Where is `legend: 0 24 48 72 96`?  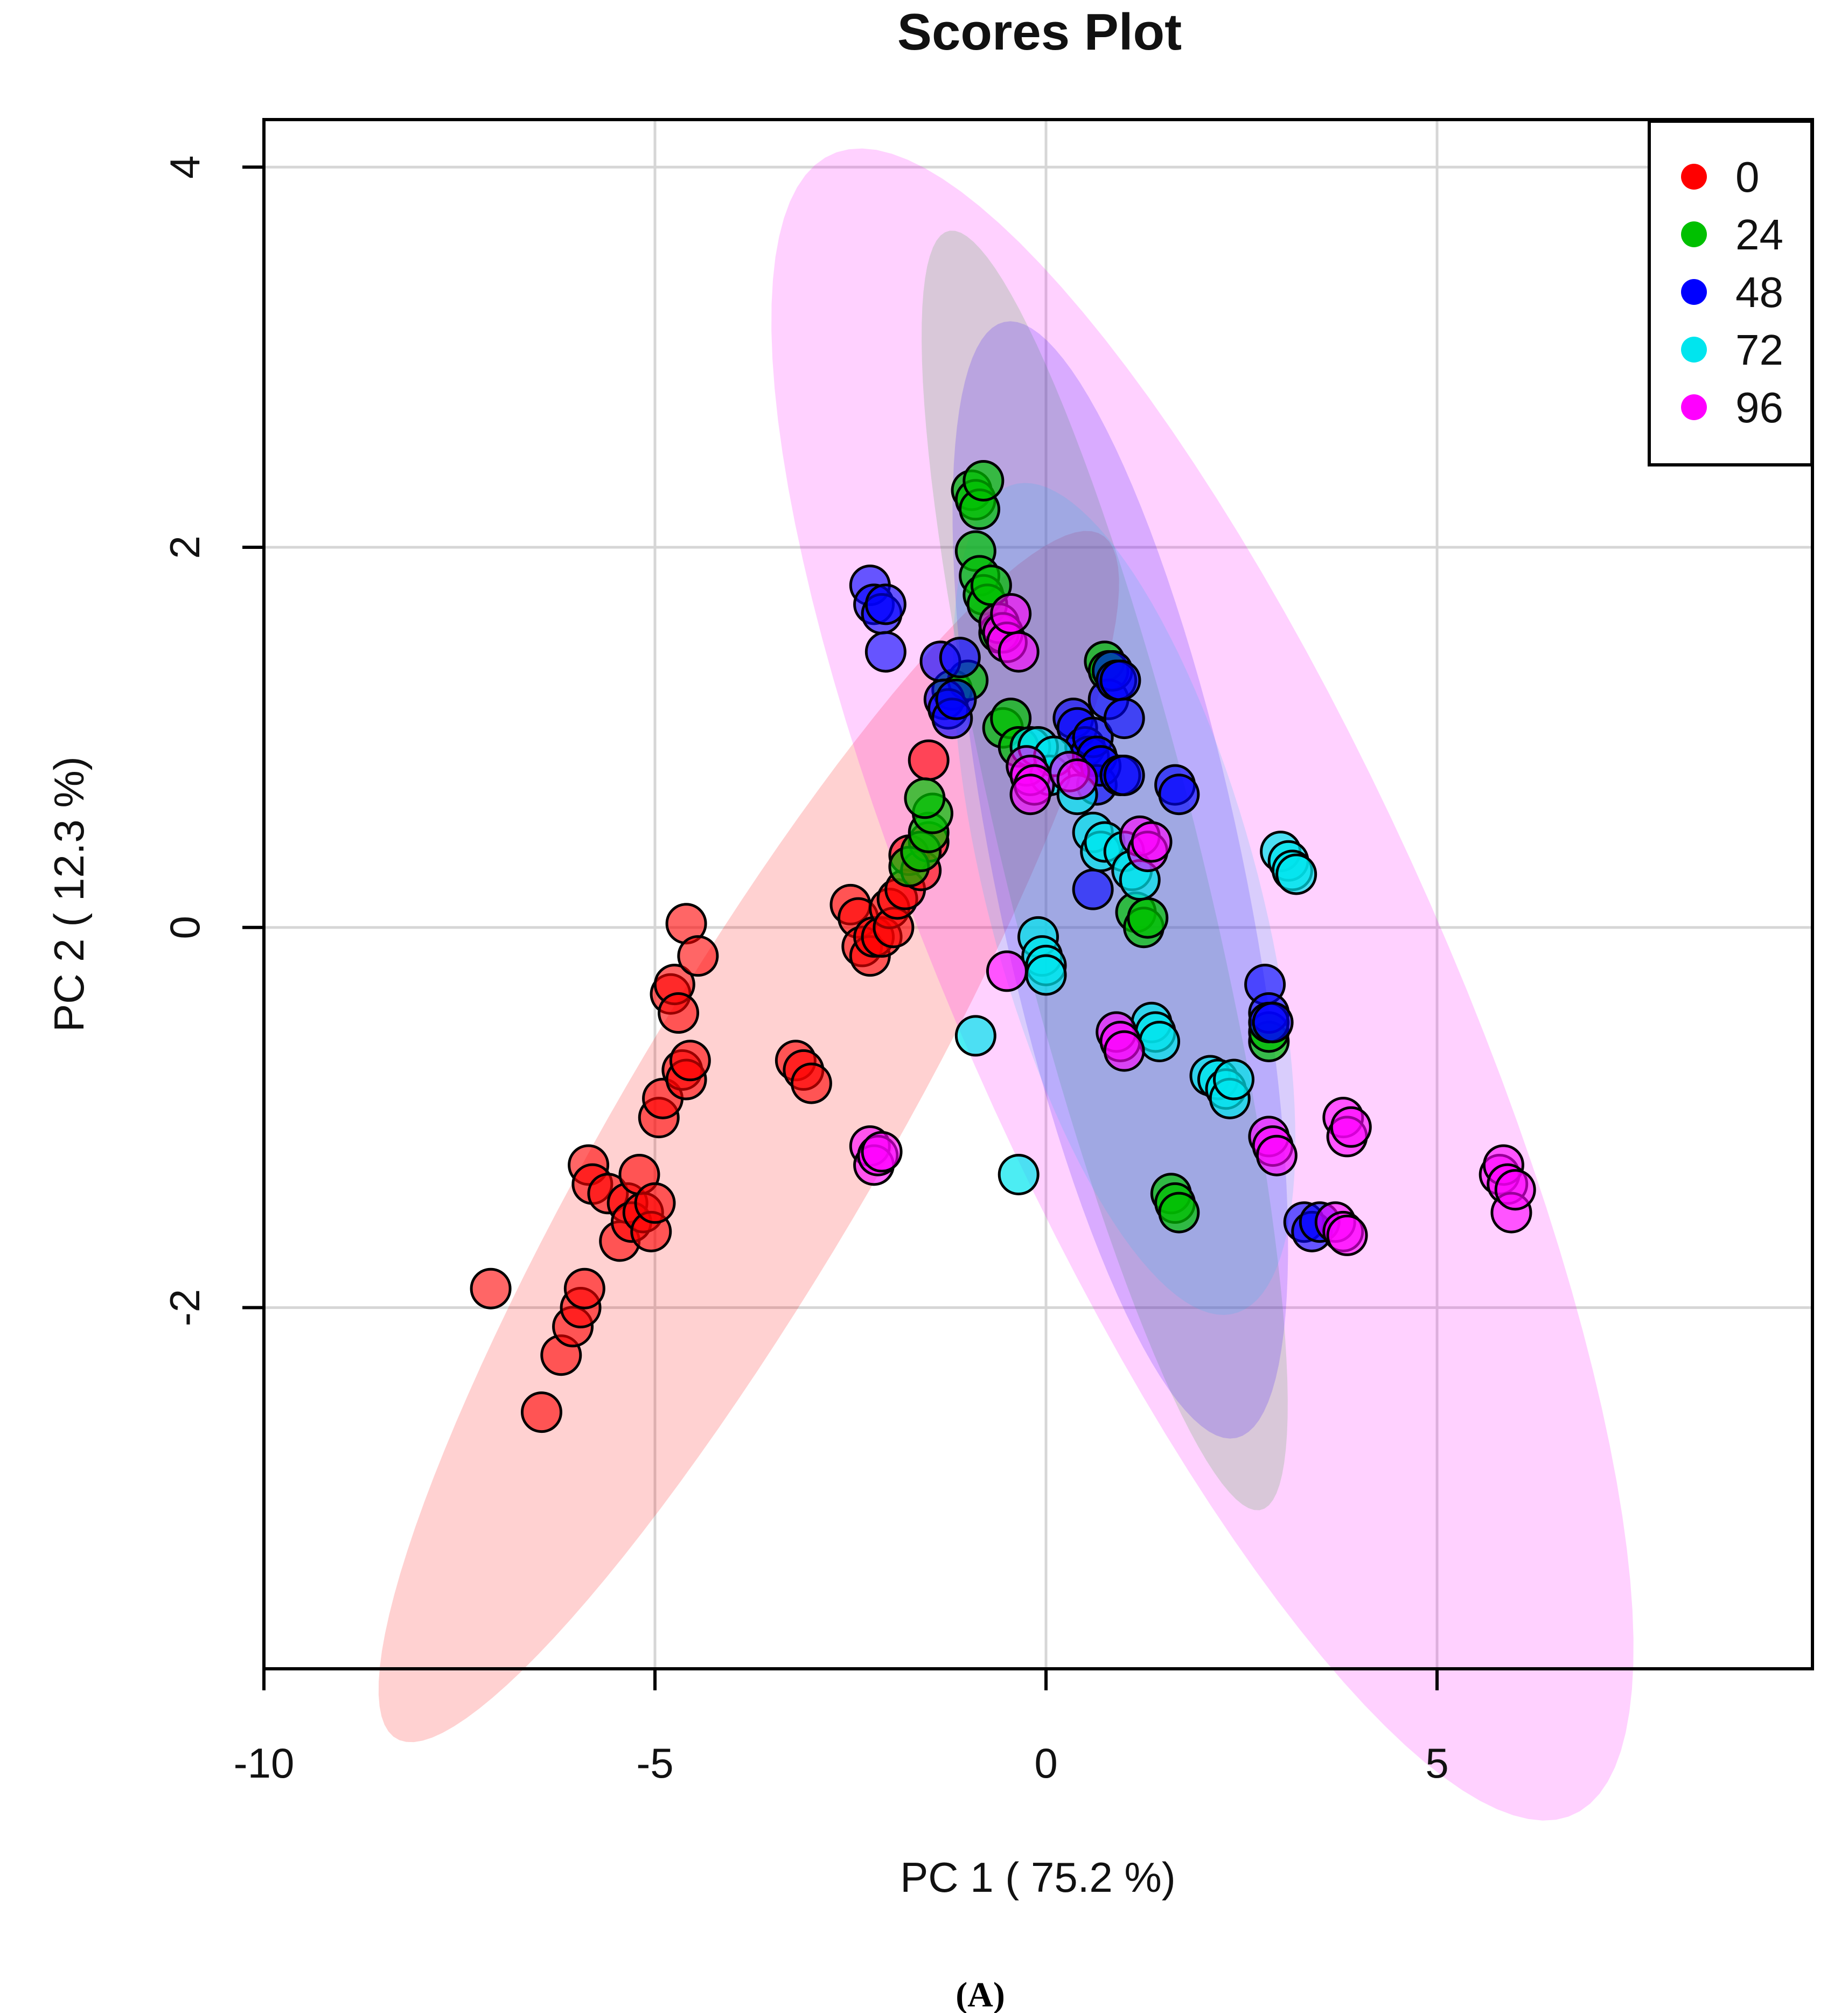
legend: 0 24 48 72 96 is located at coordinates (1731, 293).